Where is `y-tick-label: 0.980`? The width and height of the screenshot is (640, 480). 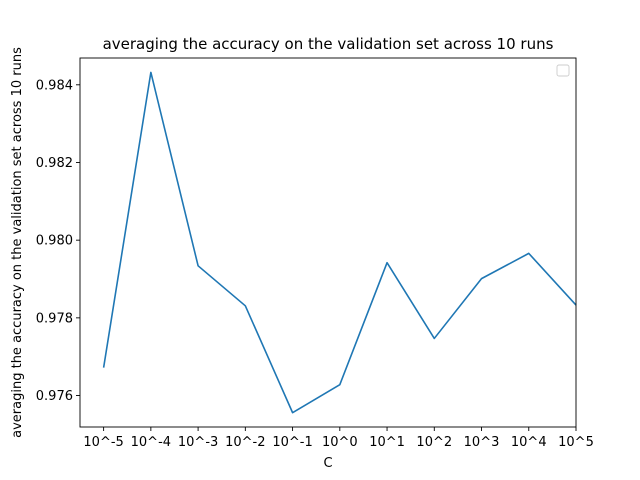
y-tick-label: 0.980 is located at coordinates (54, 241).